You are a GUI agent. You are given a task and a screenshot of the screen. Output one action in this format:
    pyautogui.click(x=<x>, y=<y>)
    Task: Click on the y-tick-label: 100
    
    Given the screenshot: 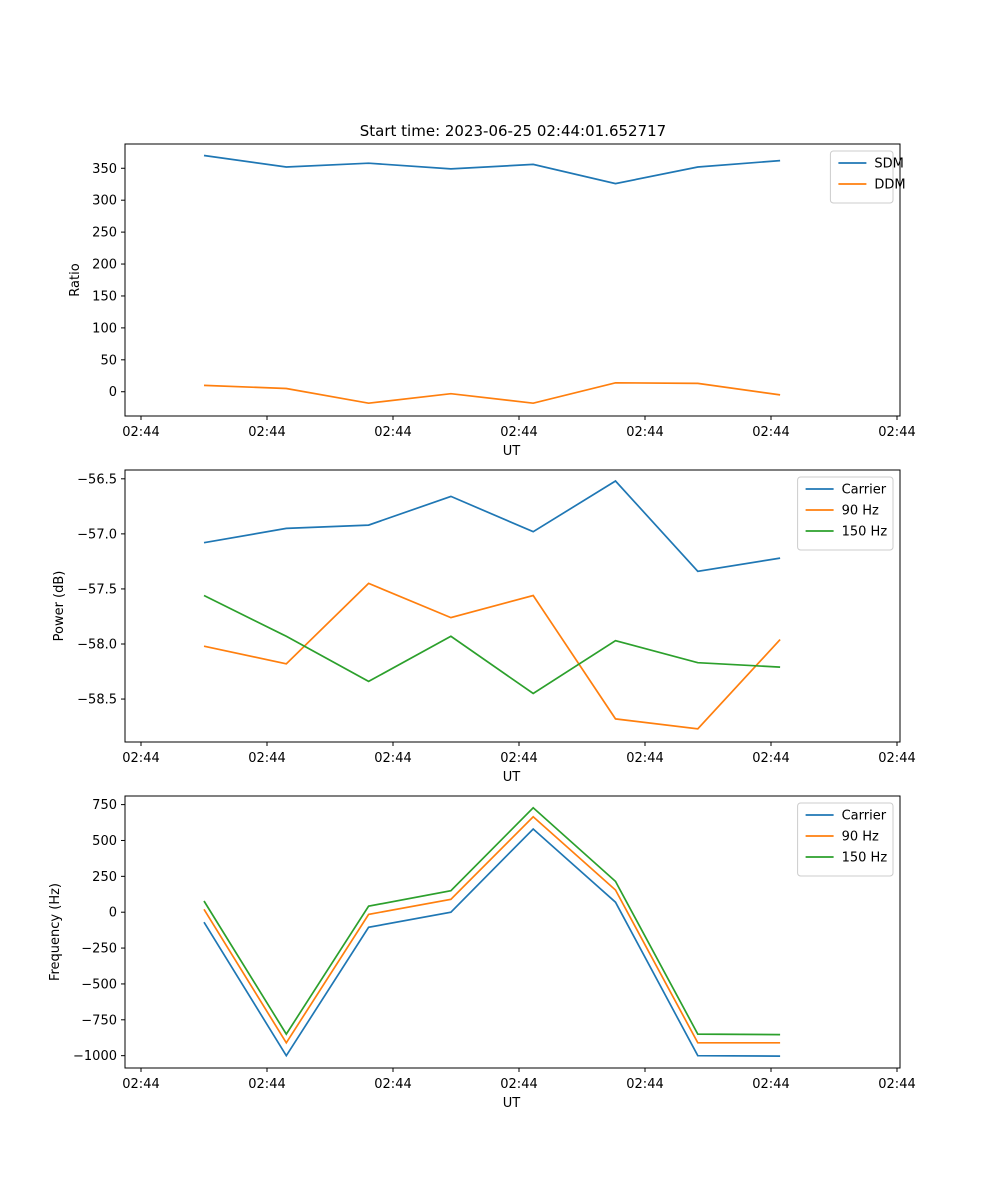 What is the action you would take?
    pyautogui.click(x=104, y=328)
    